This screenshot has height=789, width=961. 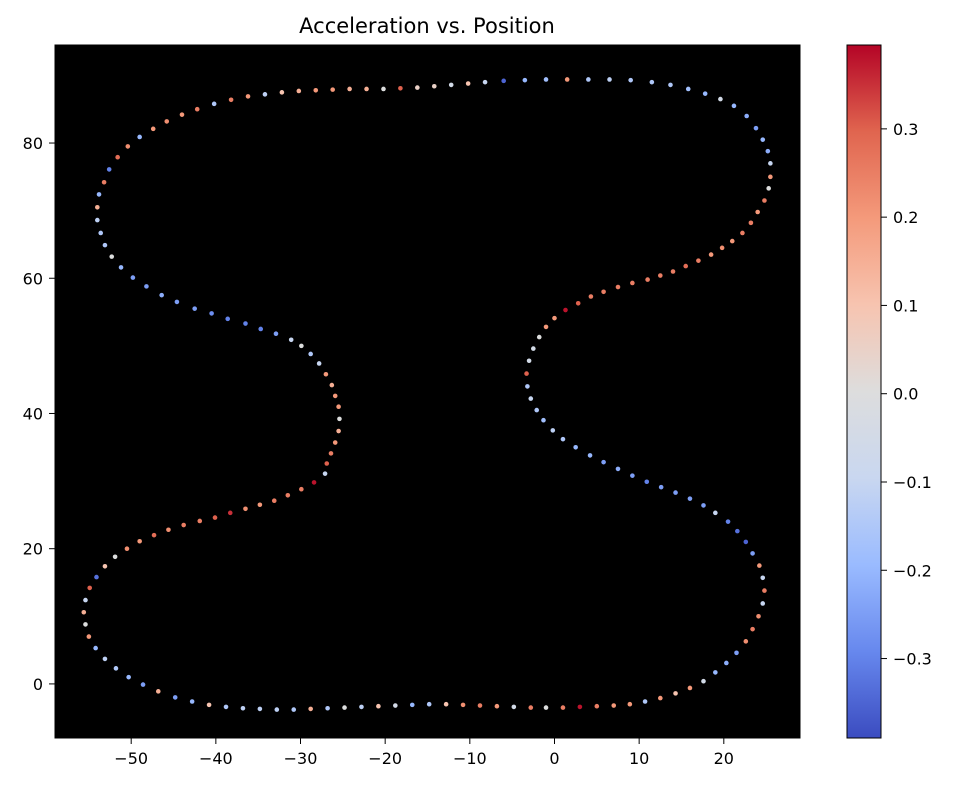 What do you see at coordinates (427, 26) in the screenshot?
I see `chart-title: Acceleration vs. Position` at bounding box center [427, 26].